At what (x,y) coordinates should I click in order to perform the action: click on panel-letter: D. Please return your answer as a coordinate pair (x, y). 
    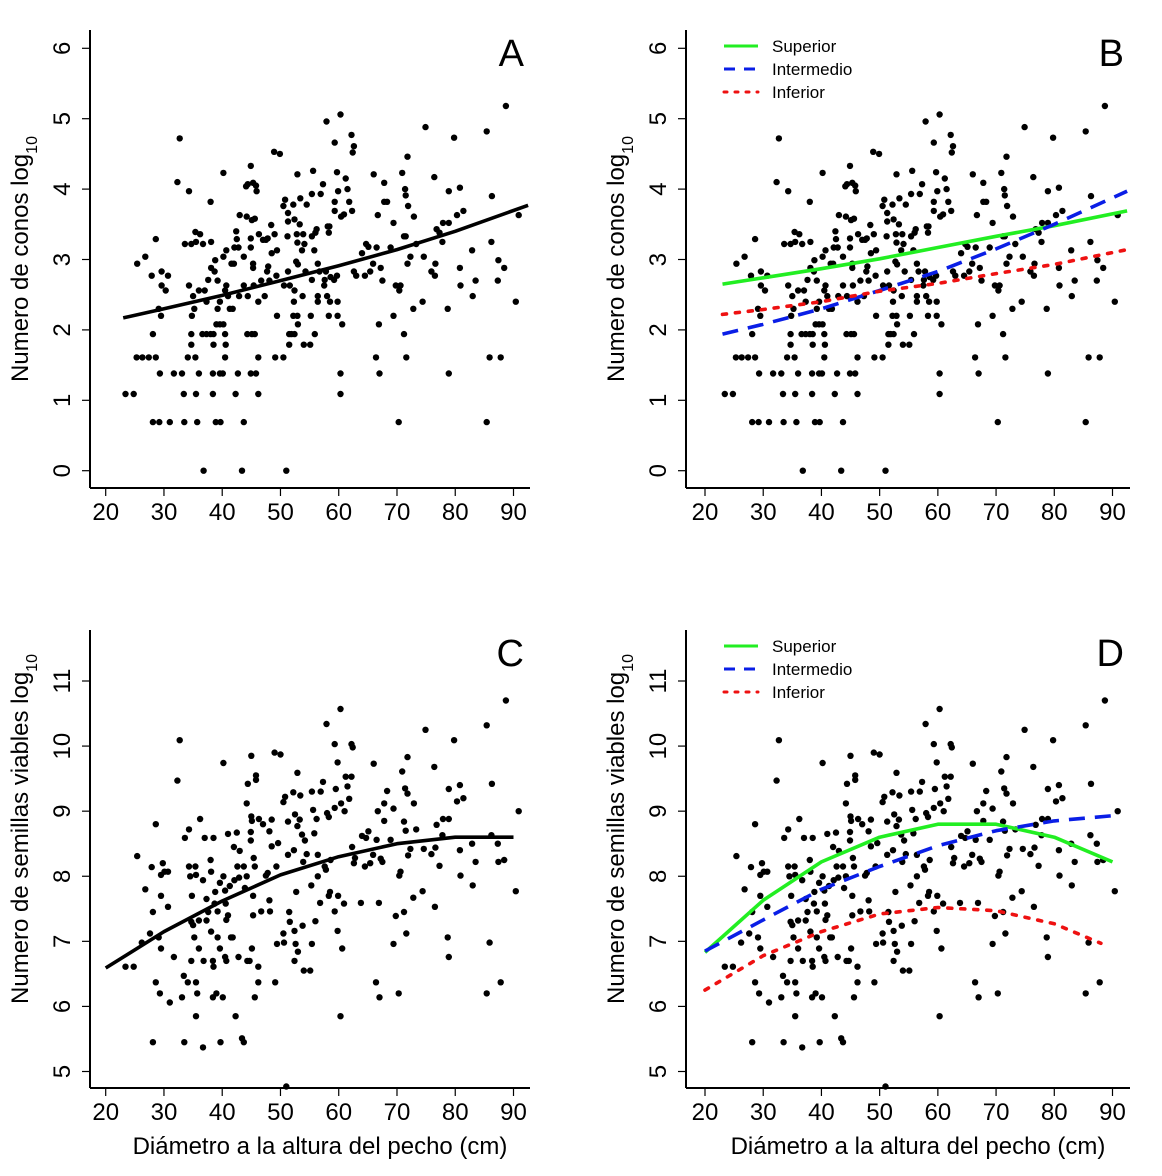
    Looking at the image, I should click on (1110, 654).